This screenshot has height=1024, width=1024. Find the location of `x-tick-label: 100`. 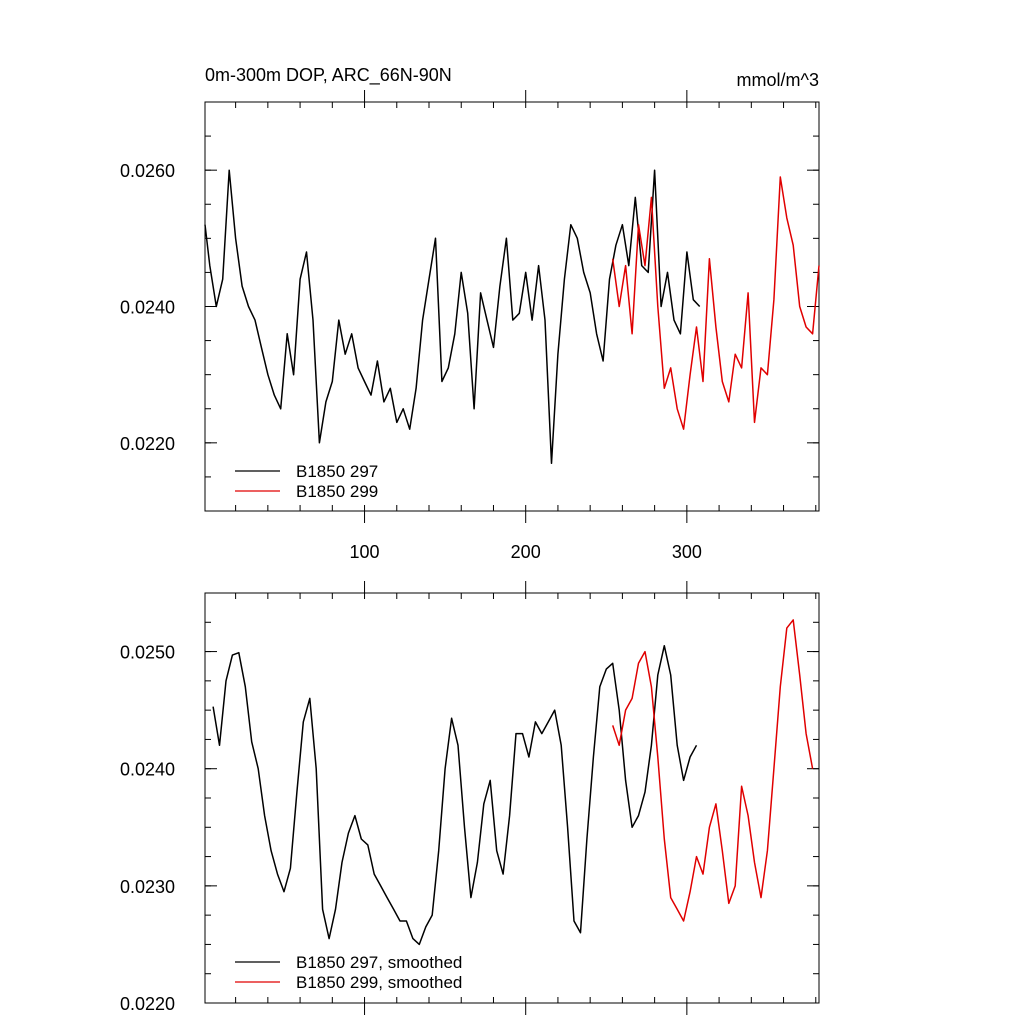

x-tick-label: 100 is located at coordinates (365, 552).